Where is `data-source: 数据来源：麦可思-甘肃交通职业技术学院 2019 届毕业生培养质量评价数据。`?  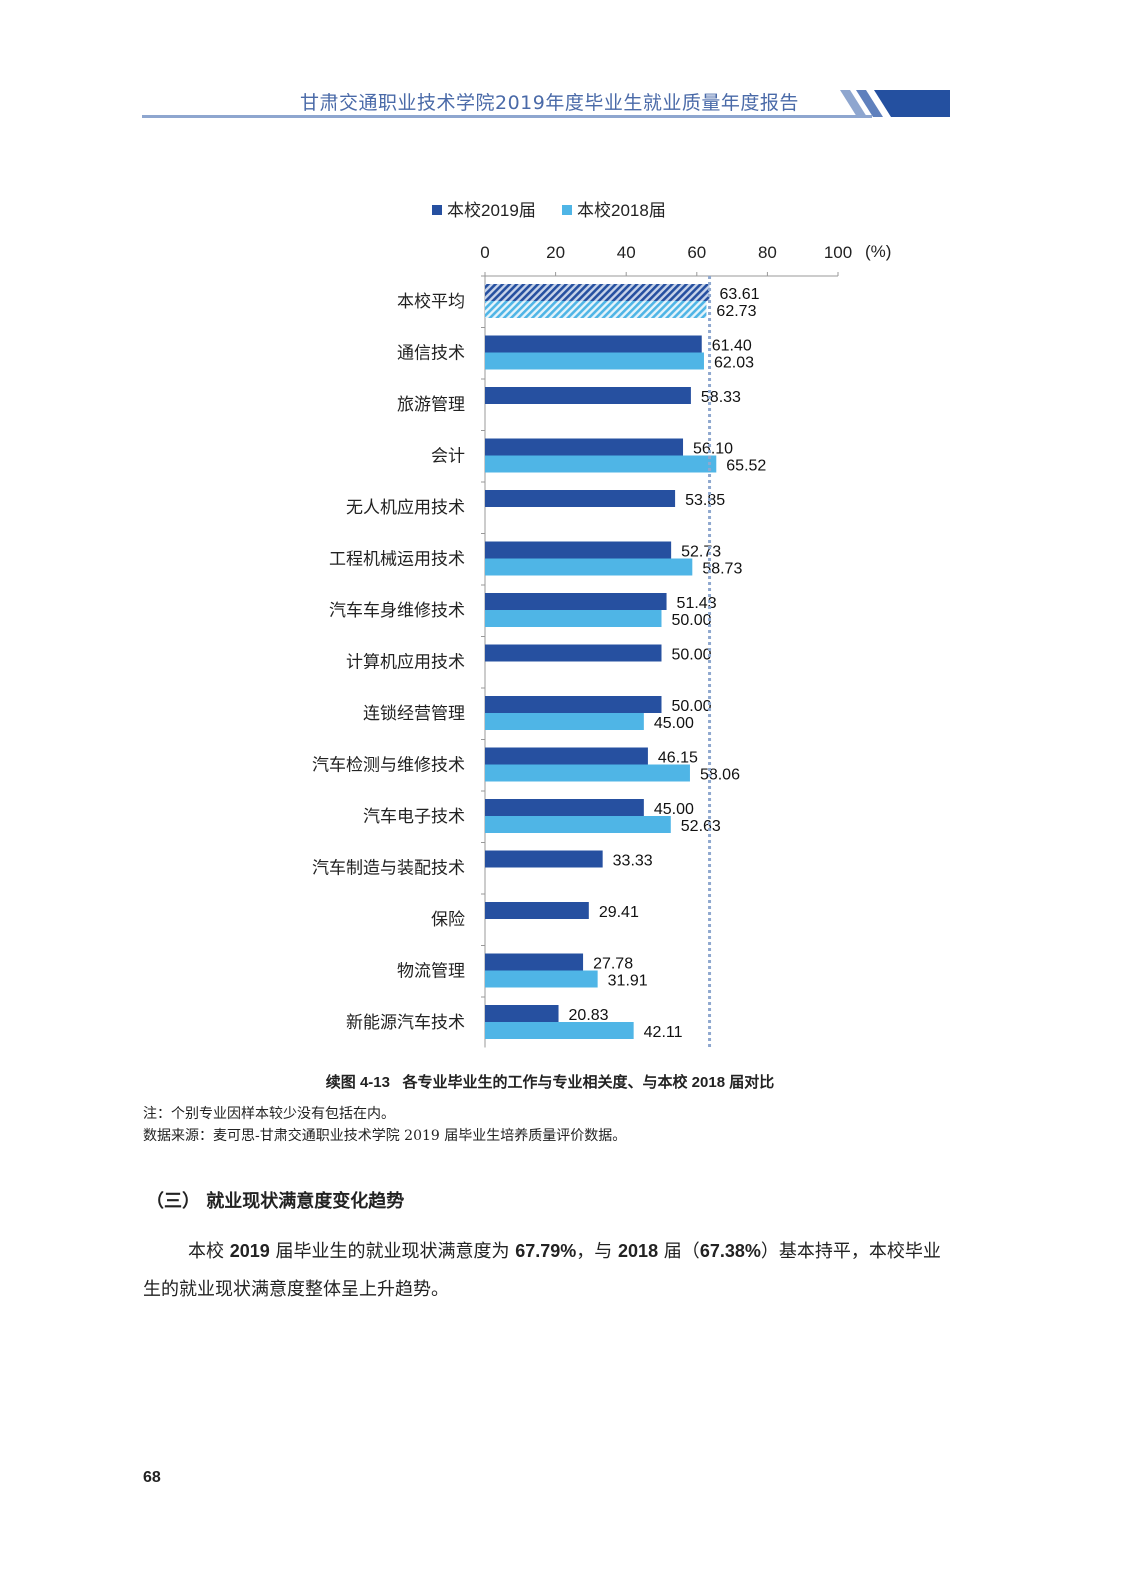 data-source: 数据来源：麦可思-甘肃交通职业技术学院 2019 届毕业生培养质量评价数据。 is located at coordinates (385, 1136).